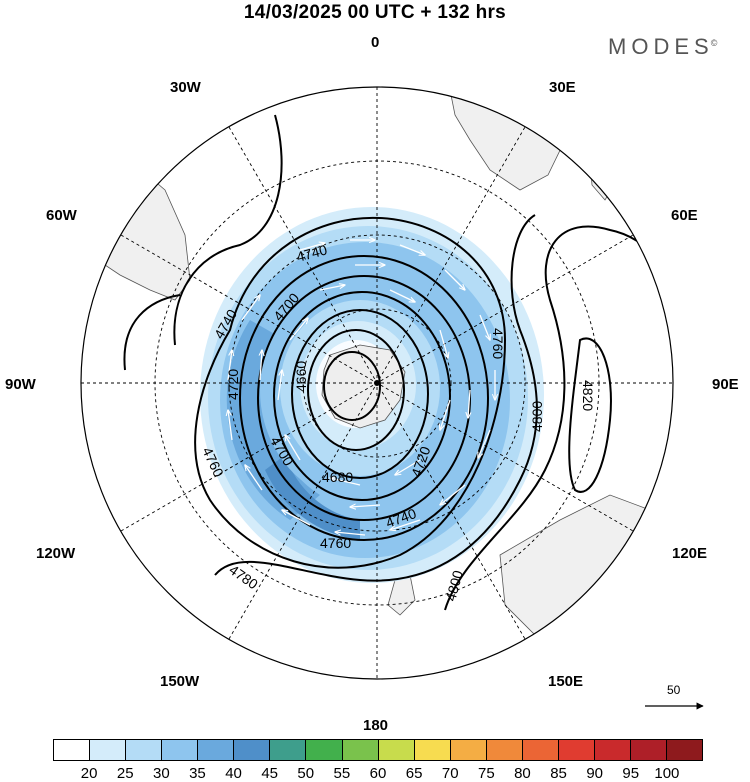 The height and width of the screenshot is (782, 750). I want to click on colorbar, so click(378, 750).